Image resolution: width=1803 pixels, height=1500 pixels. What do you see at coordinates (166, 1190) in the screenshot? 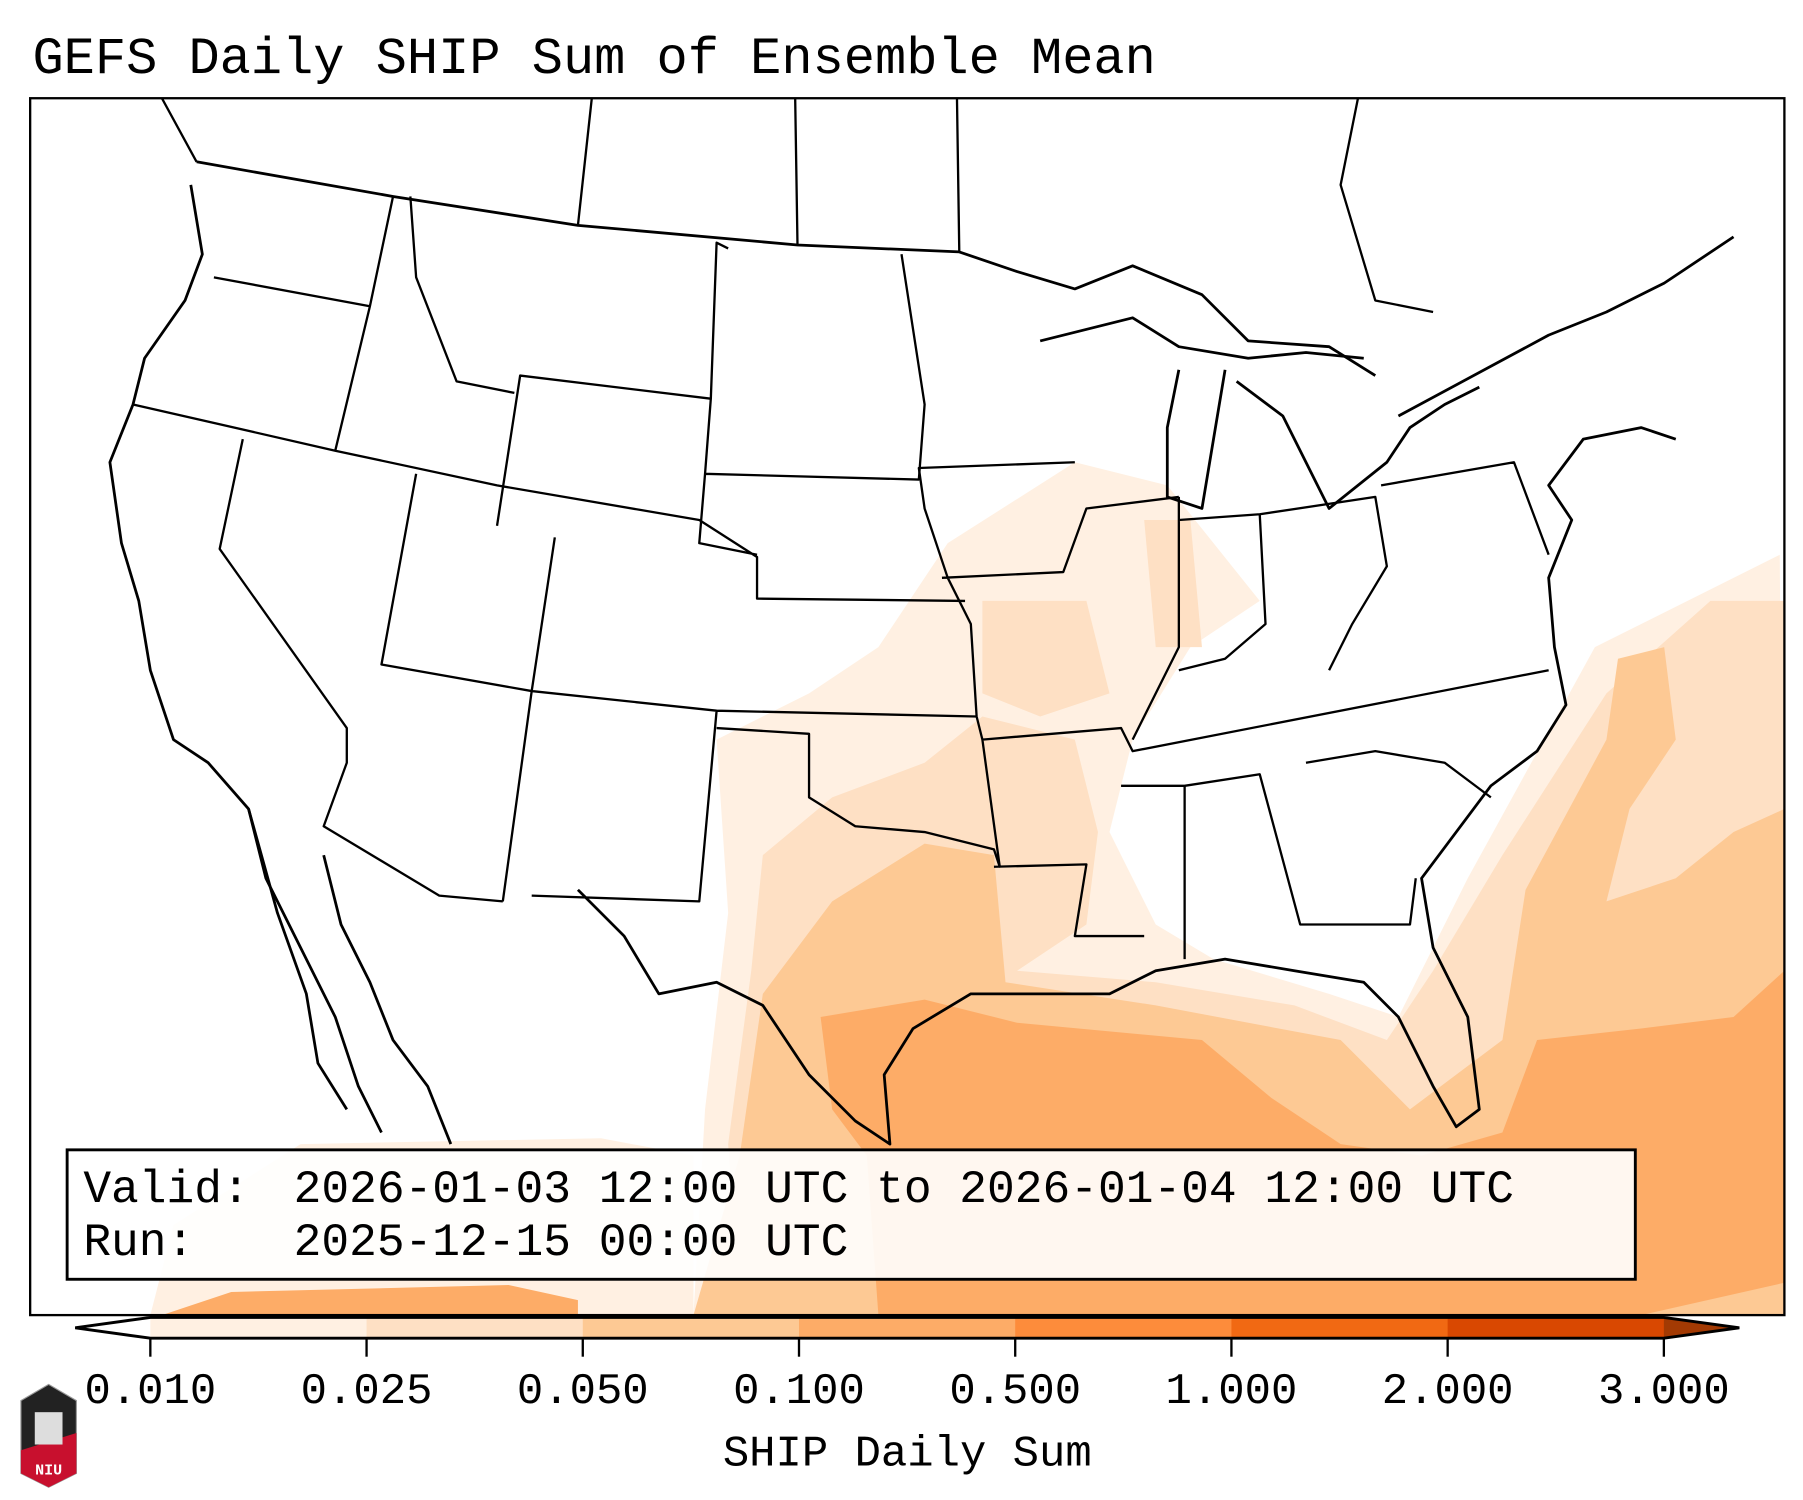
I see `valid-label: Valid:` at bounding box center [166, 1190].